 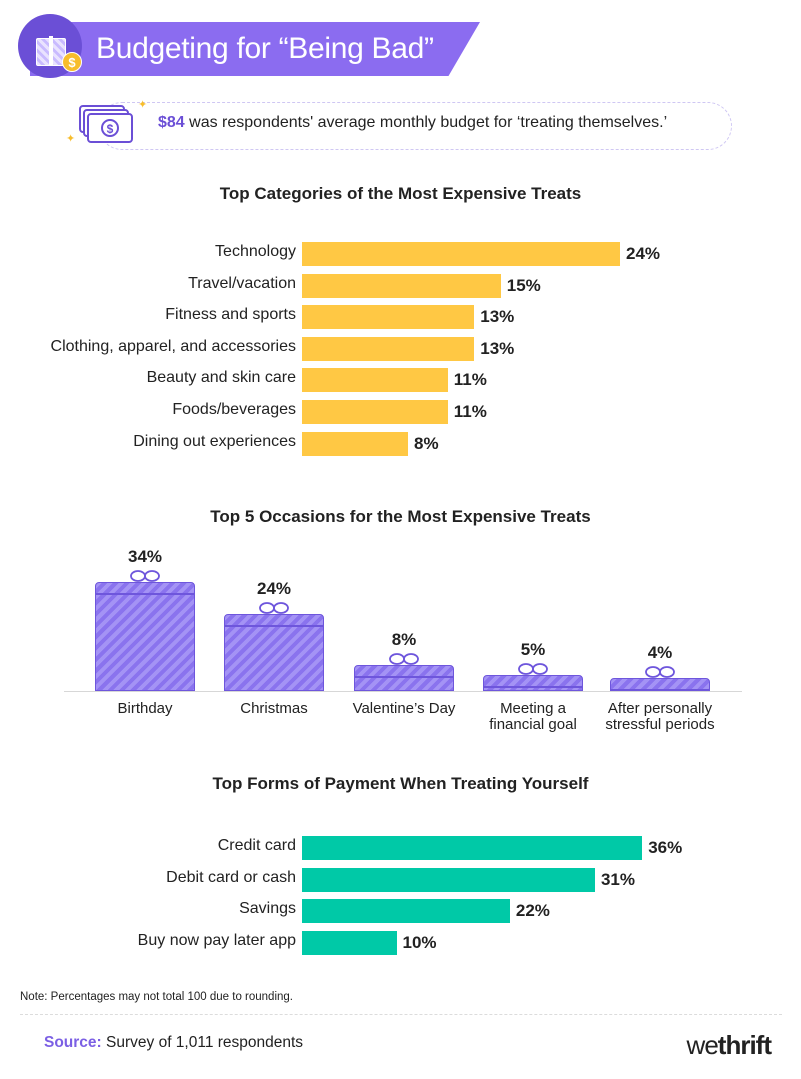 I want to click on bar-value-label: 36%, so click(x=665, y=847).